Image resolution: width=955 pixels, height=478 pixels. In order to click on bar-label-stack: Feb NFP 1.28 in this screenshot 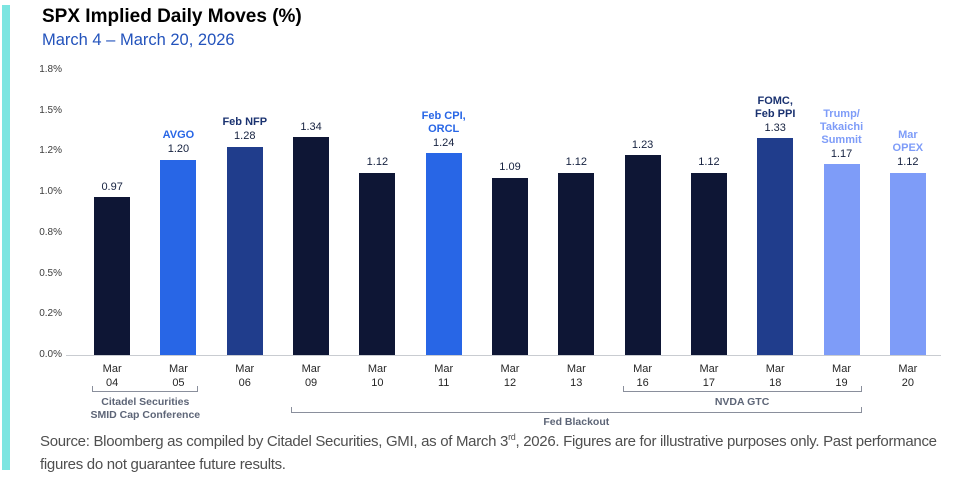, I will do `click(245, 129)`.